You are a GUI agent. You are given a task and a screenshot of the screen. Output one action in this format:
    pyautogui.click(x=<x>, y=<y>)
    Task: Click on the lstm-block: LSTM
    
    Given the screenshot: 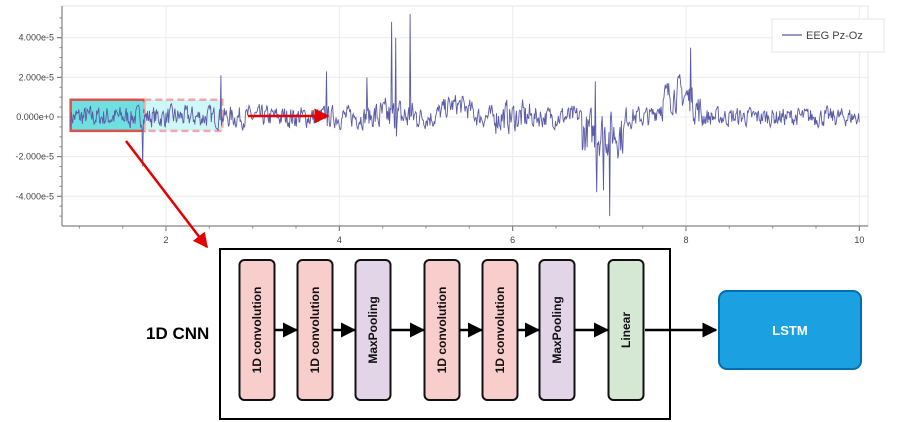 What is the action you would take?
    pyautogui.click(x=790, y=330)
    